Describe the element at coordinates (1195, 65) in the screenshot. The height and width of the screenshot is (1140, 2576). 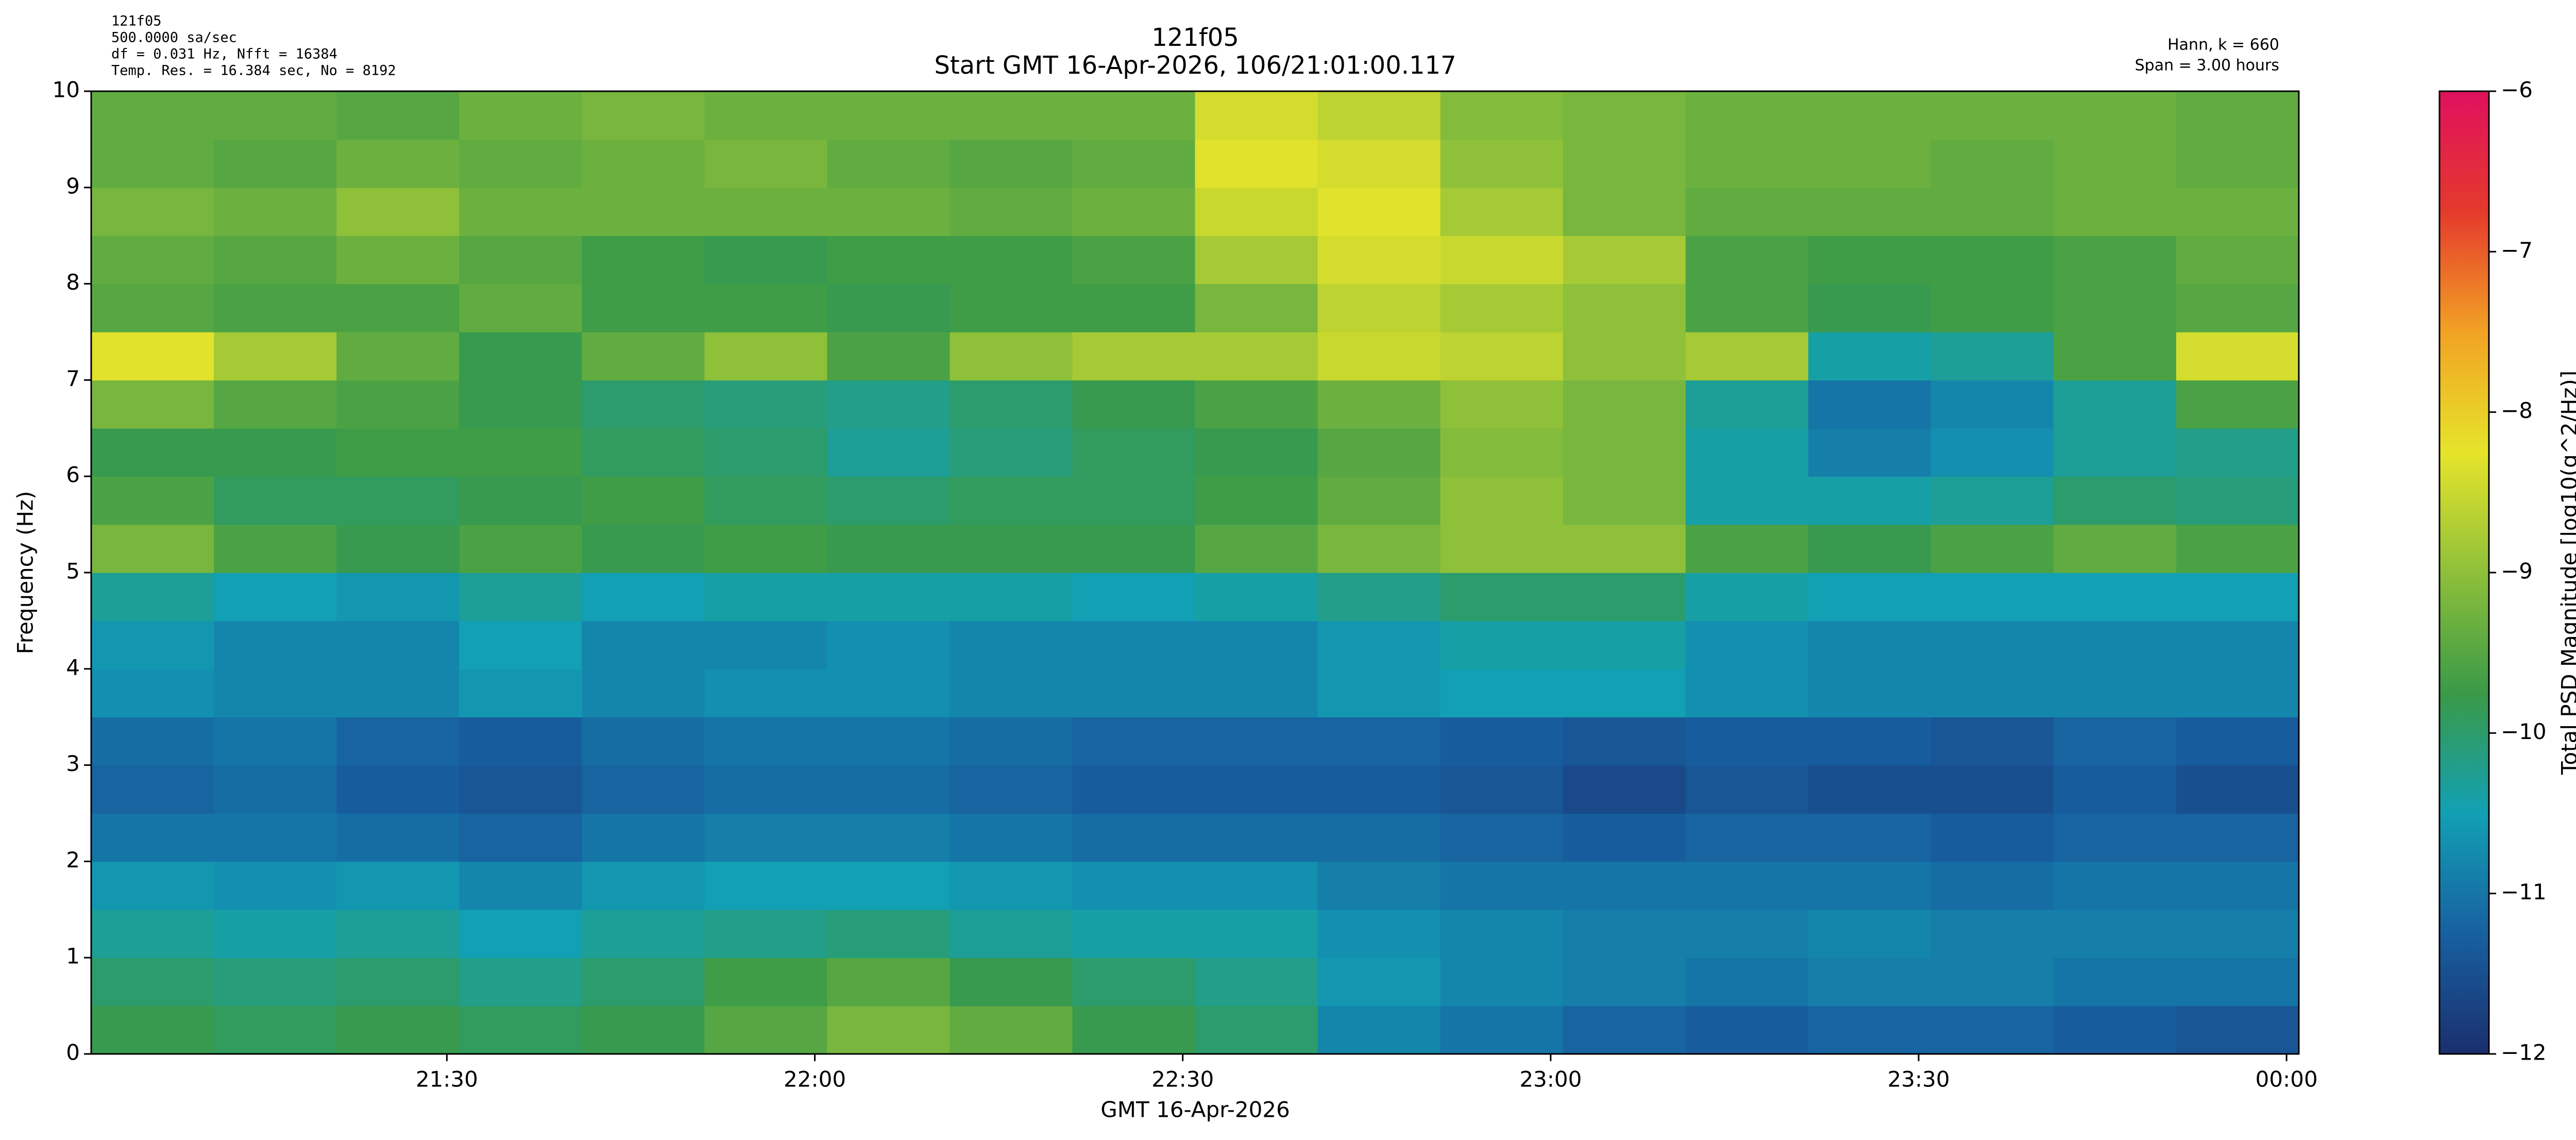
I see `chart-subtitle: Start GMT 16-Apr-2026, 106/21:01:00.117` at that location.